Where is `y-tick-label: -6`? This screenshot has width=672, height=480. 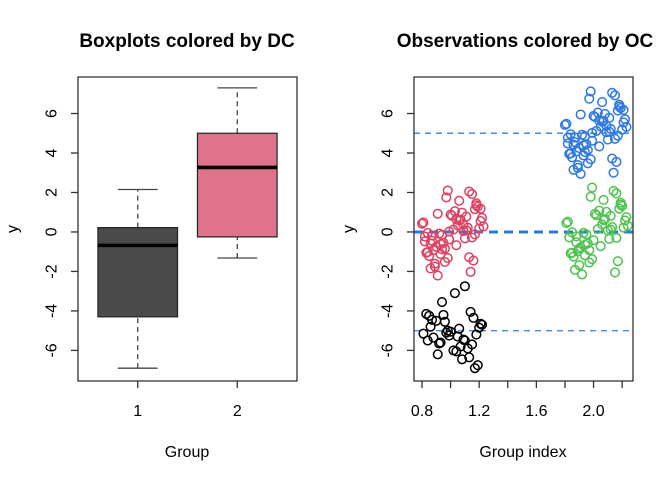
y-tick-label: -6 is located at coordinates (388, 350).